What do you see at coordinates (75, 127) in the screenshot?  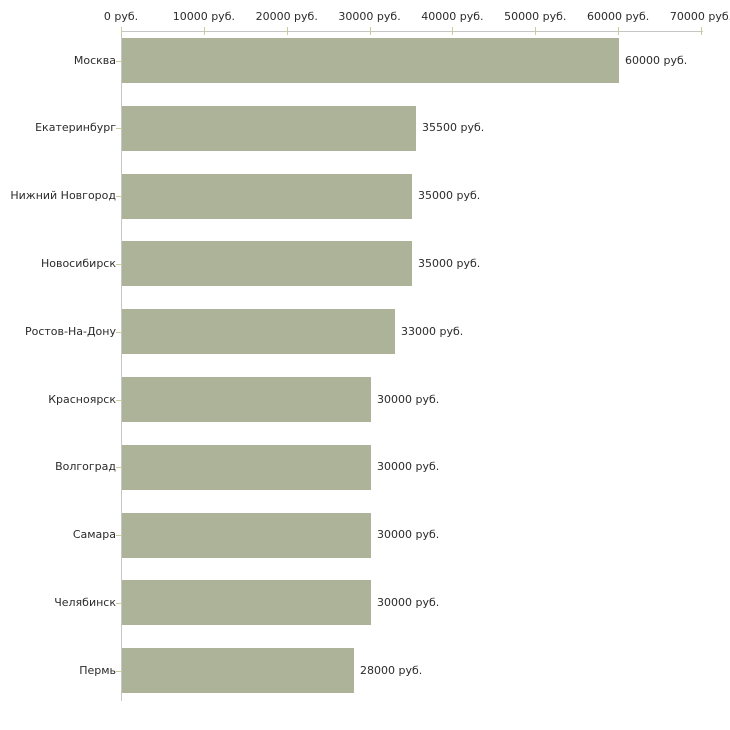 I see `category-label: Екатеринбург` at bounding box center [75, 127].